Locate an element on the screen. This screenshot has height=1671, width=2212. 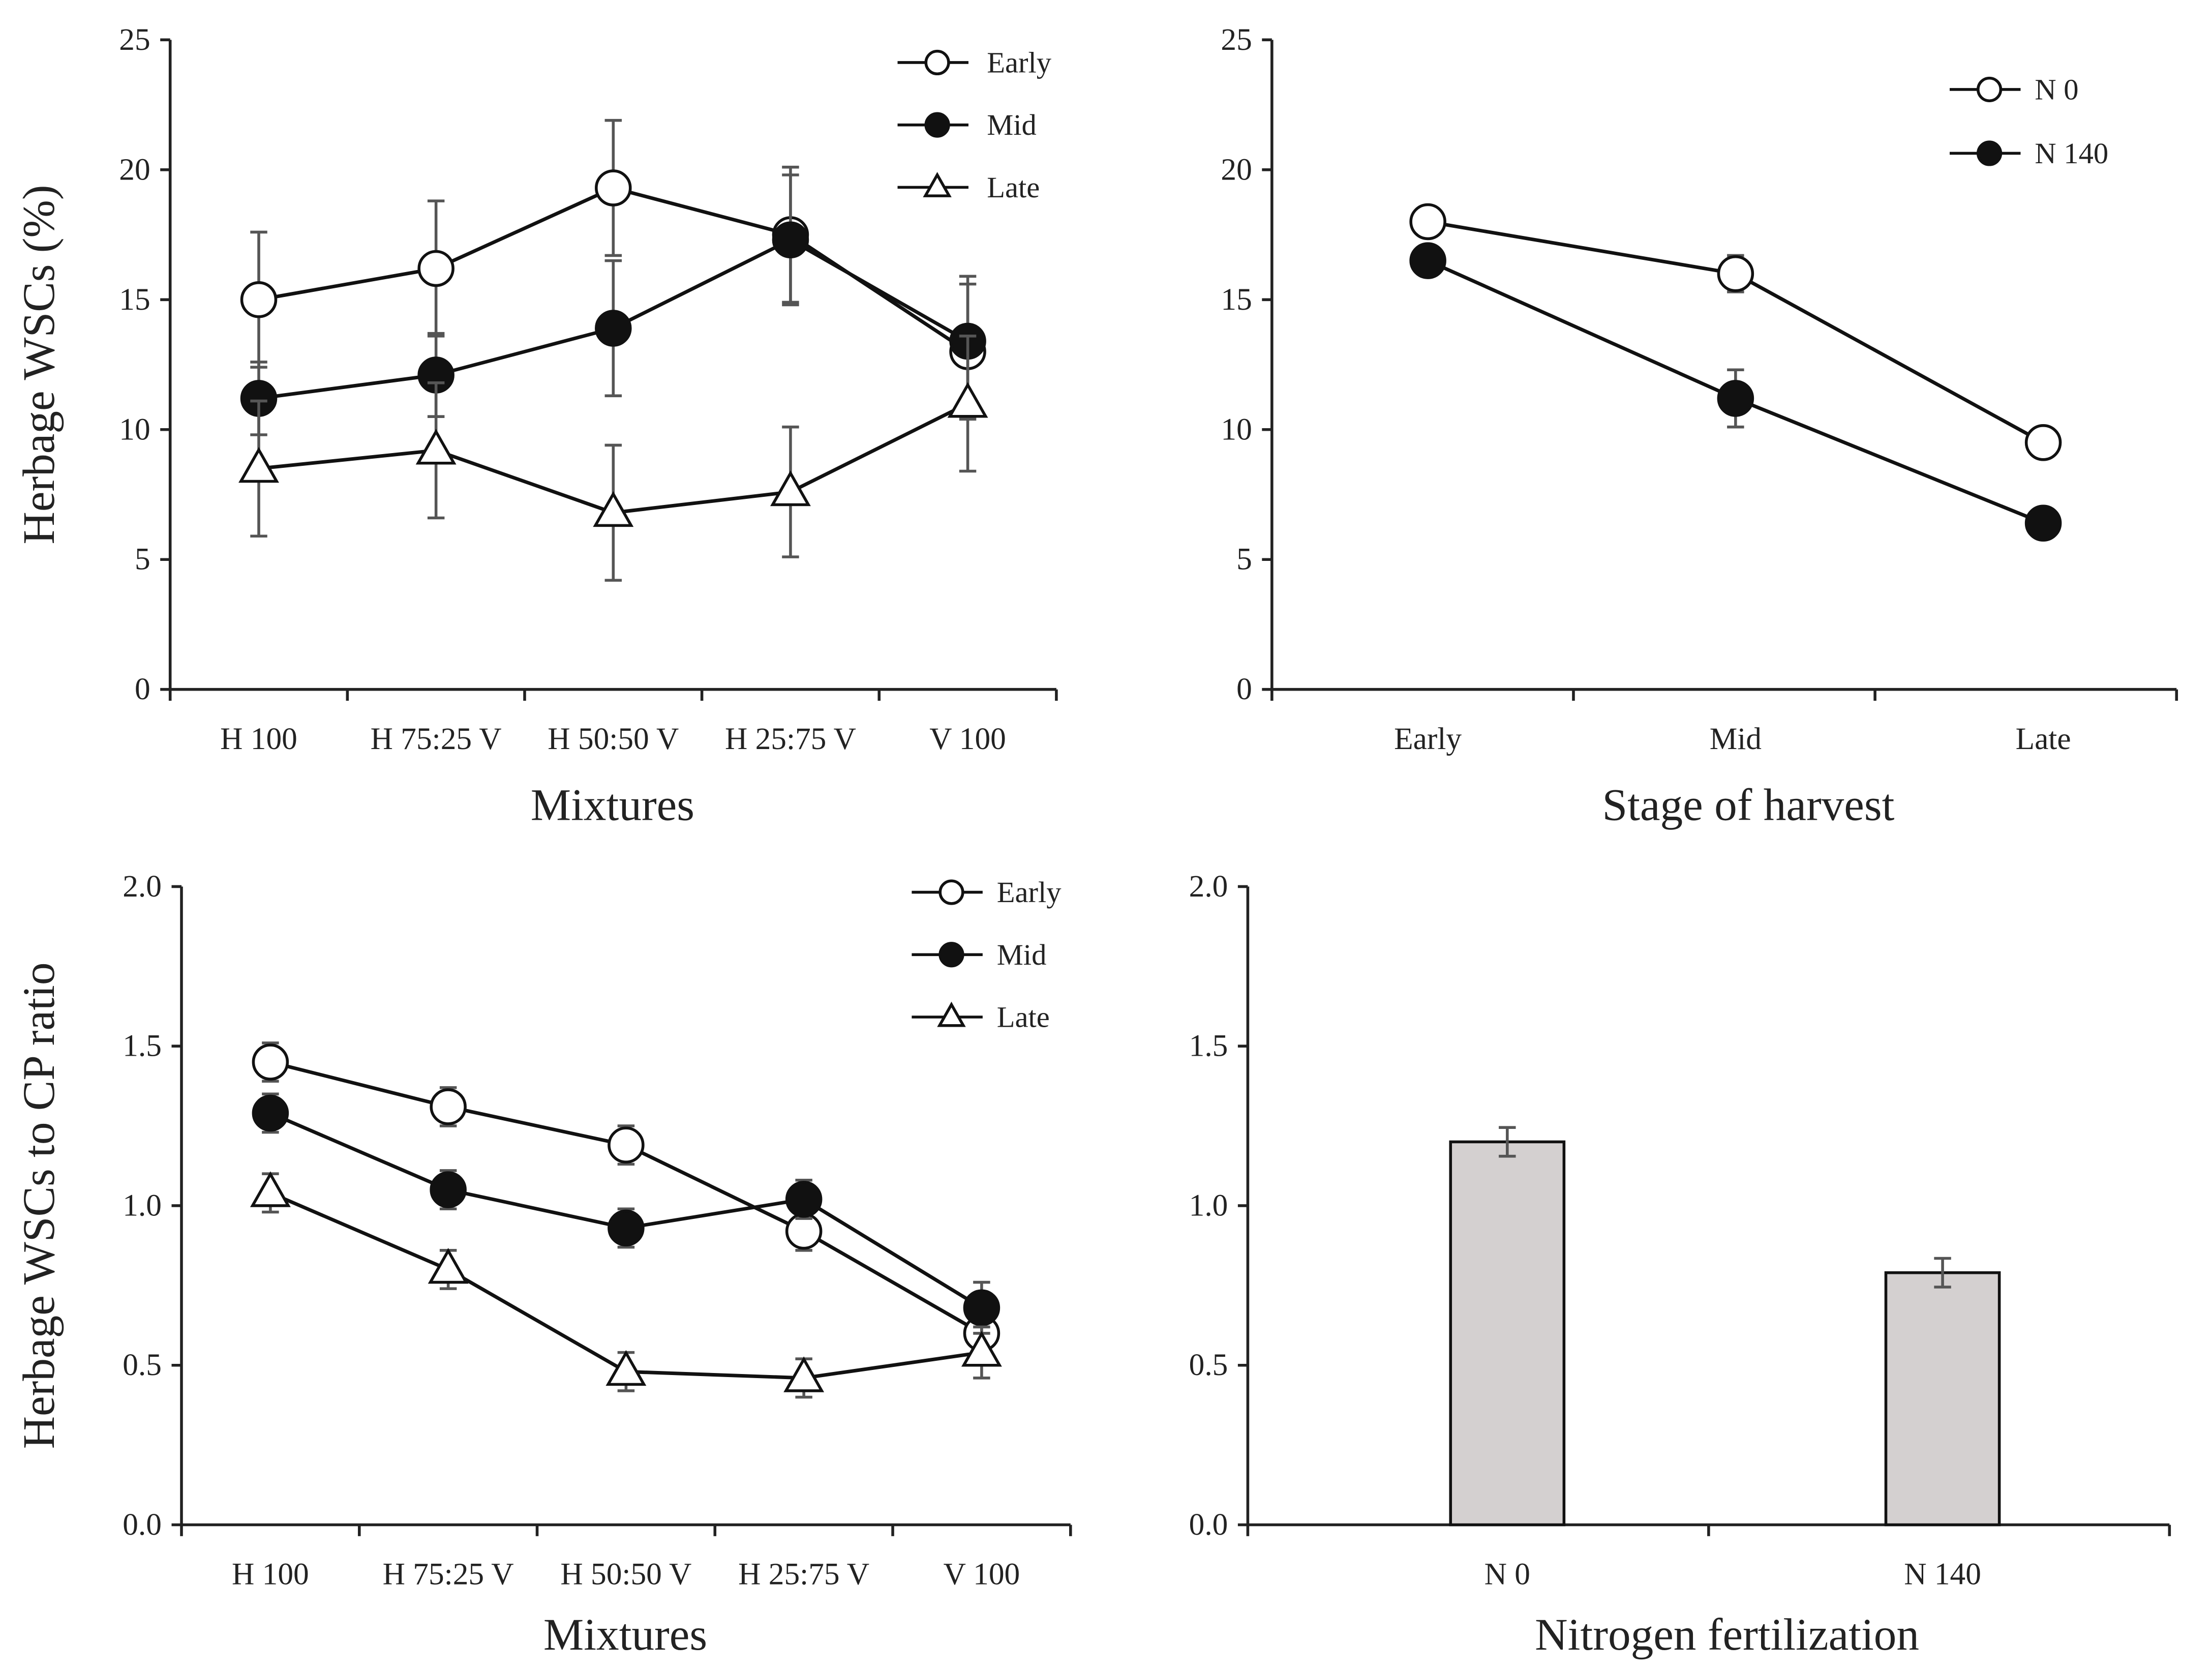
series-n140 is located at coordinates (1735, 392).